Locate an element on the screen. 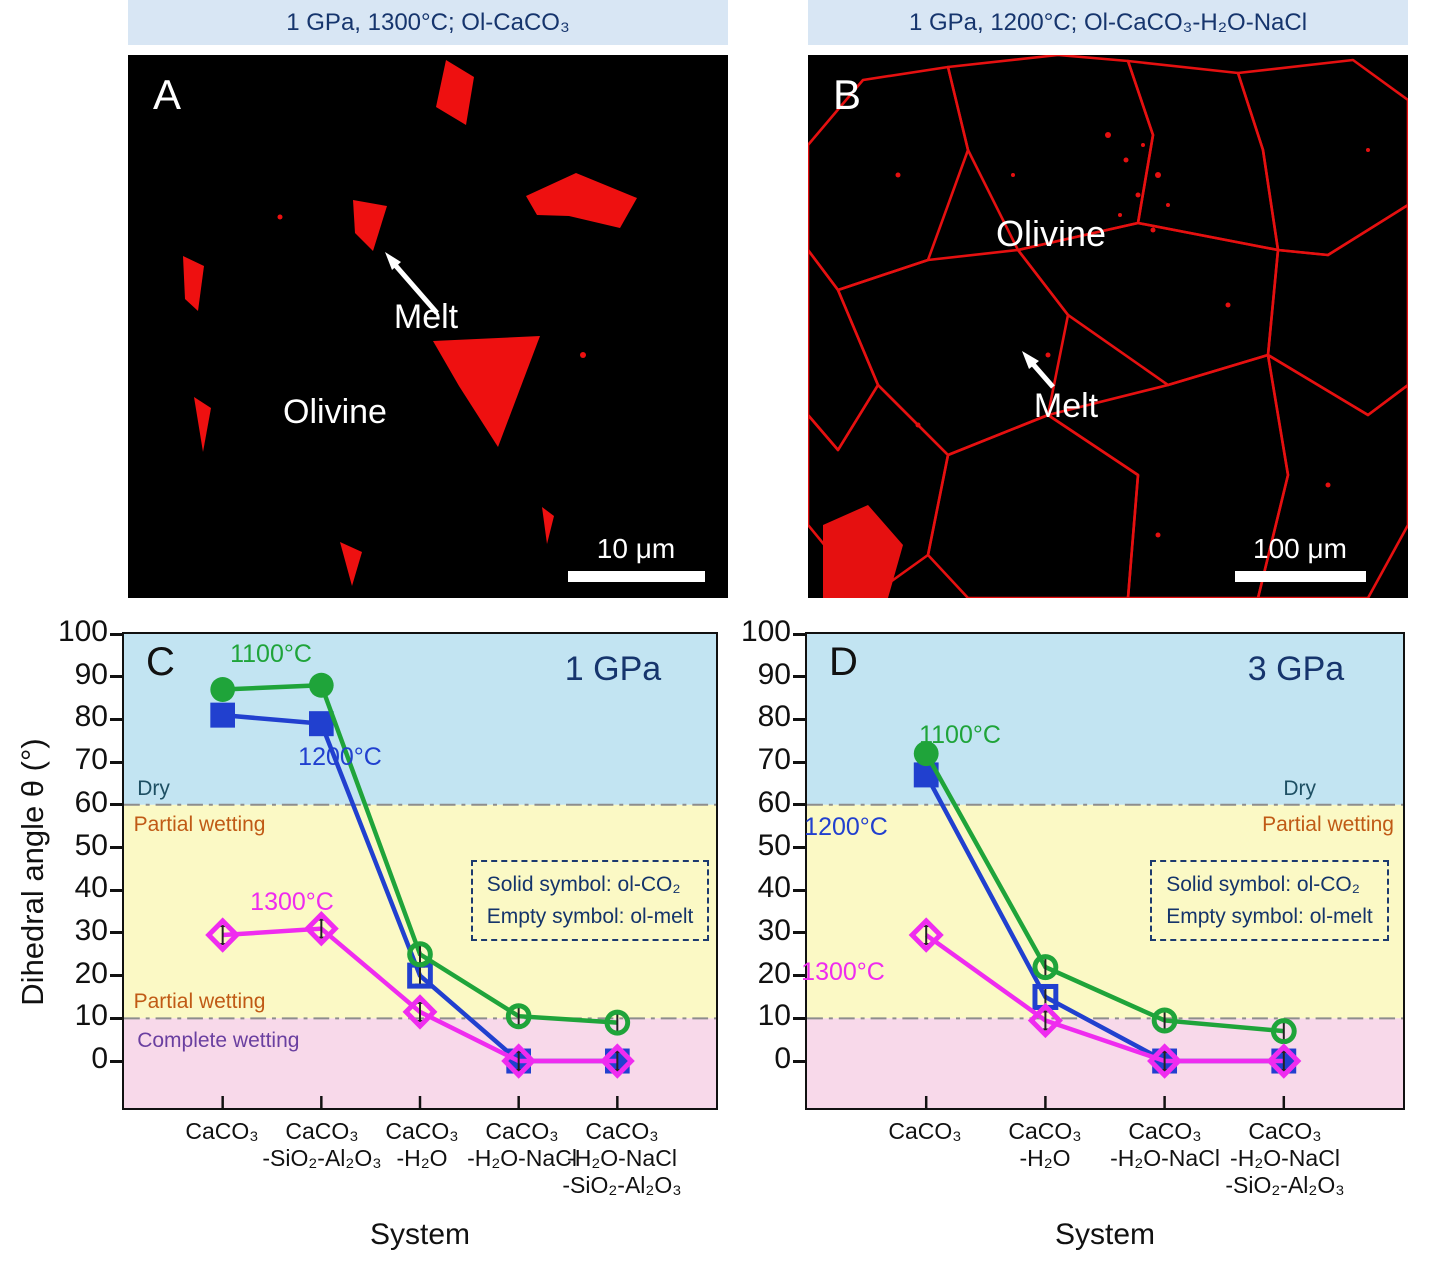  panel-a-scale-label: 10 μm is located at coordinates (636, 548).